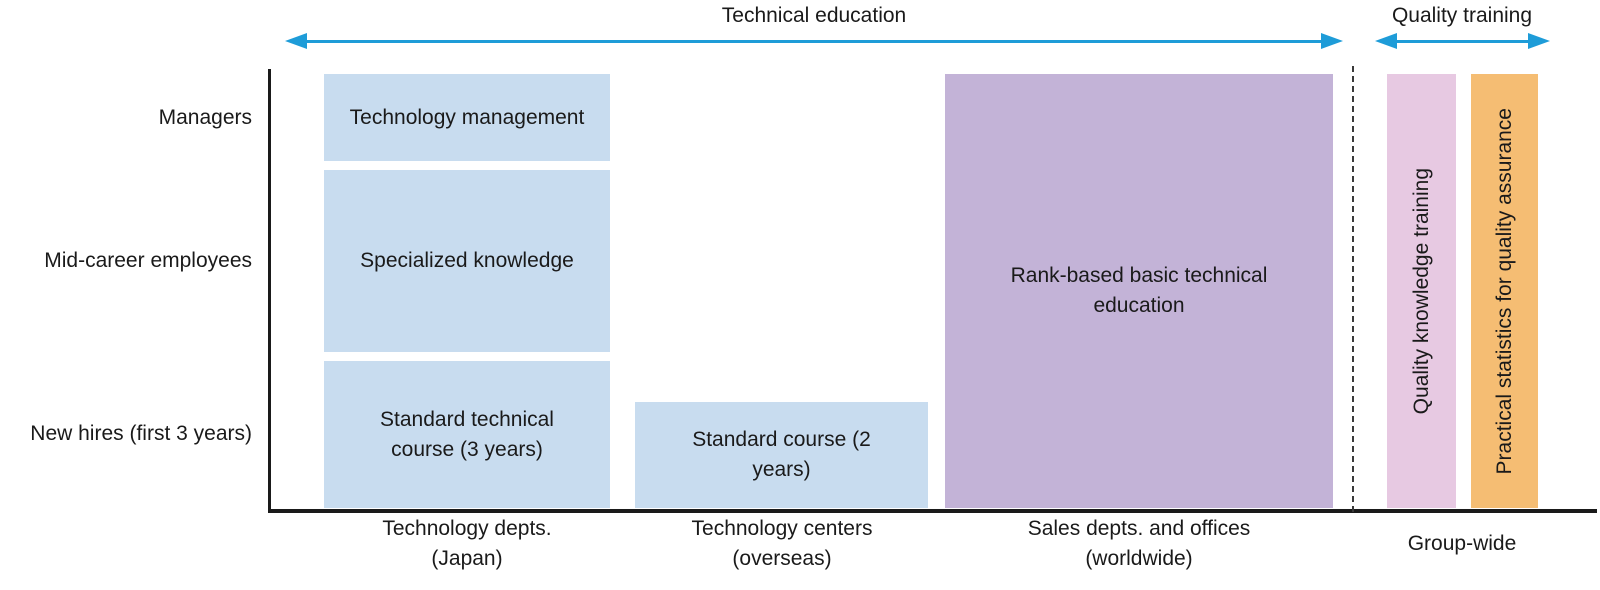  What do you see at coordinates (467, 528) in the screenshot?
I see `column-label-line1: Technology depts.` at bounding box center [467, 528].